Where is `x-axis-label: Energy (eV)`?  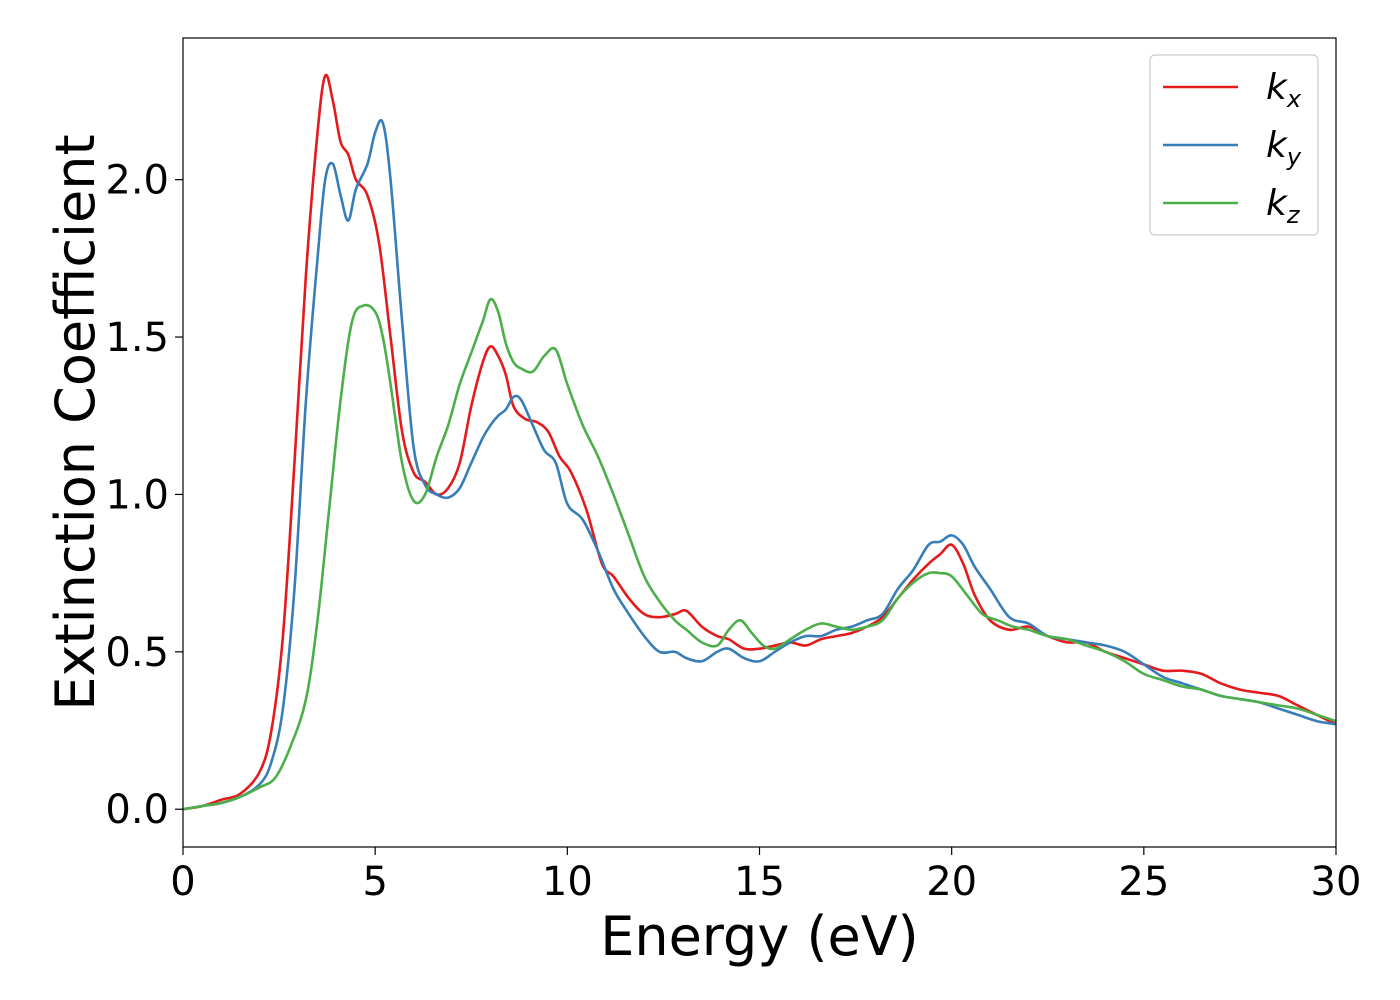 x-axis-label: Energy (eV) is located at coordinates (759, 936).